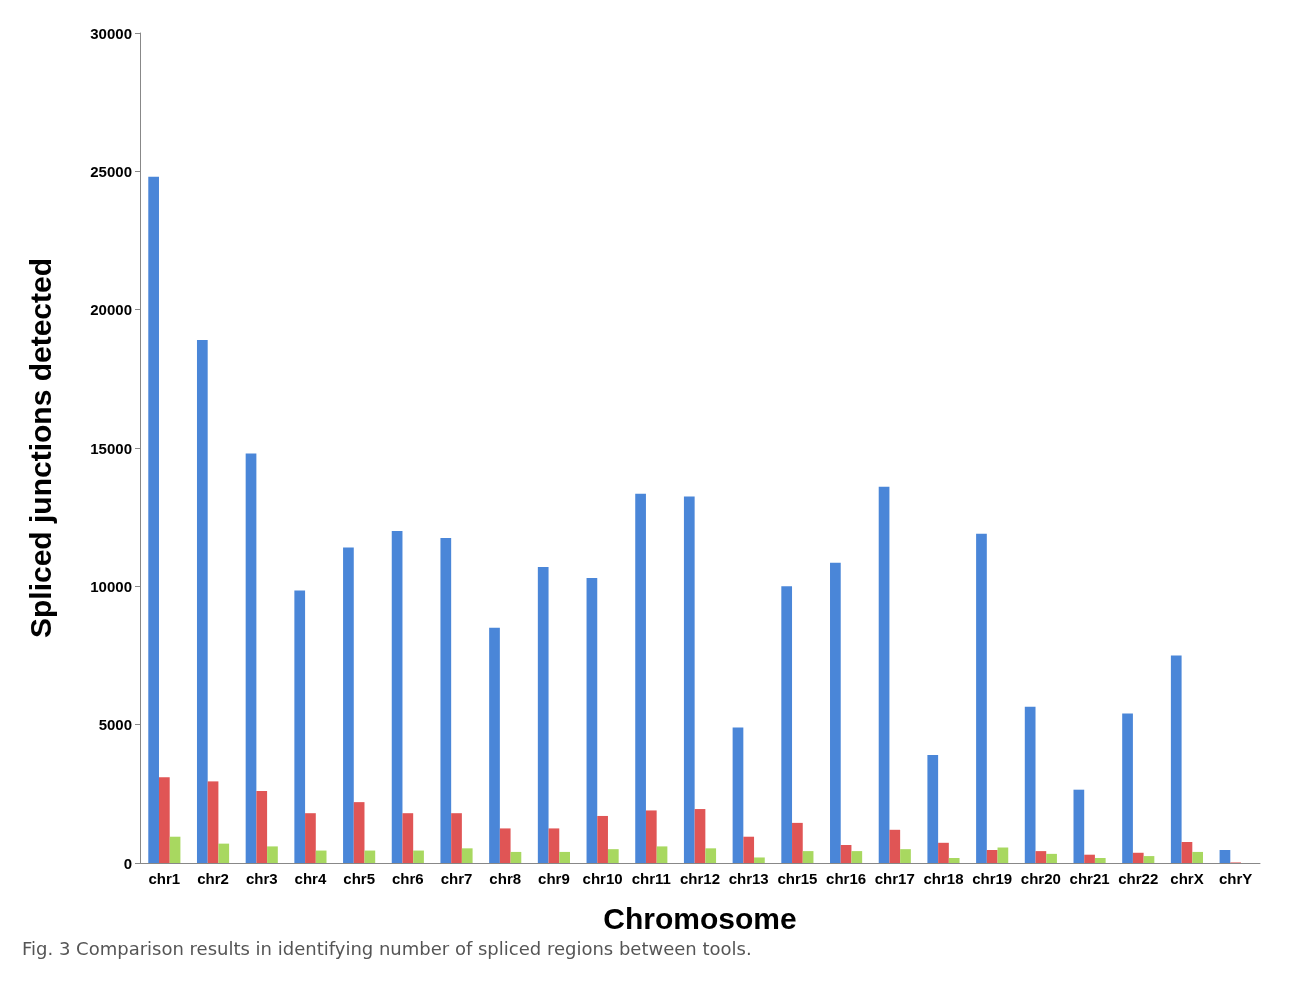 Image resolution: width=1292 pixels, height=1006 pixels. What do you see at coordinates (797, 878) in the screenshot?
I see `x-tick-label: chr15` at bounding box center [797, 878].